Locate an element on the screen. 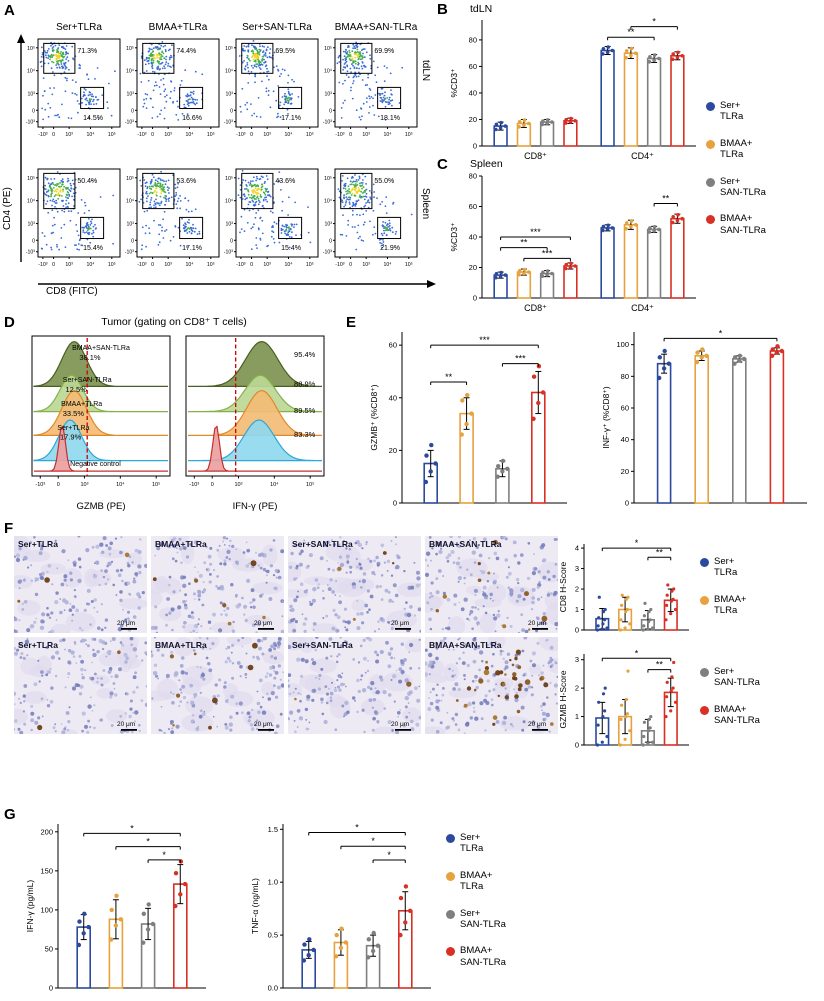 This screenshot has width=824, height=1001. legend-color-dot is located at coordinates (704, 600).